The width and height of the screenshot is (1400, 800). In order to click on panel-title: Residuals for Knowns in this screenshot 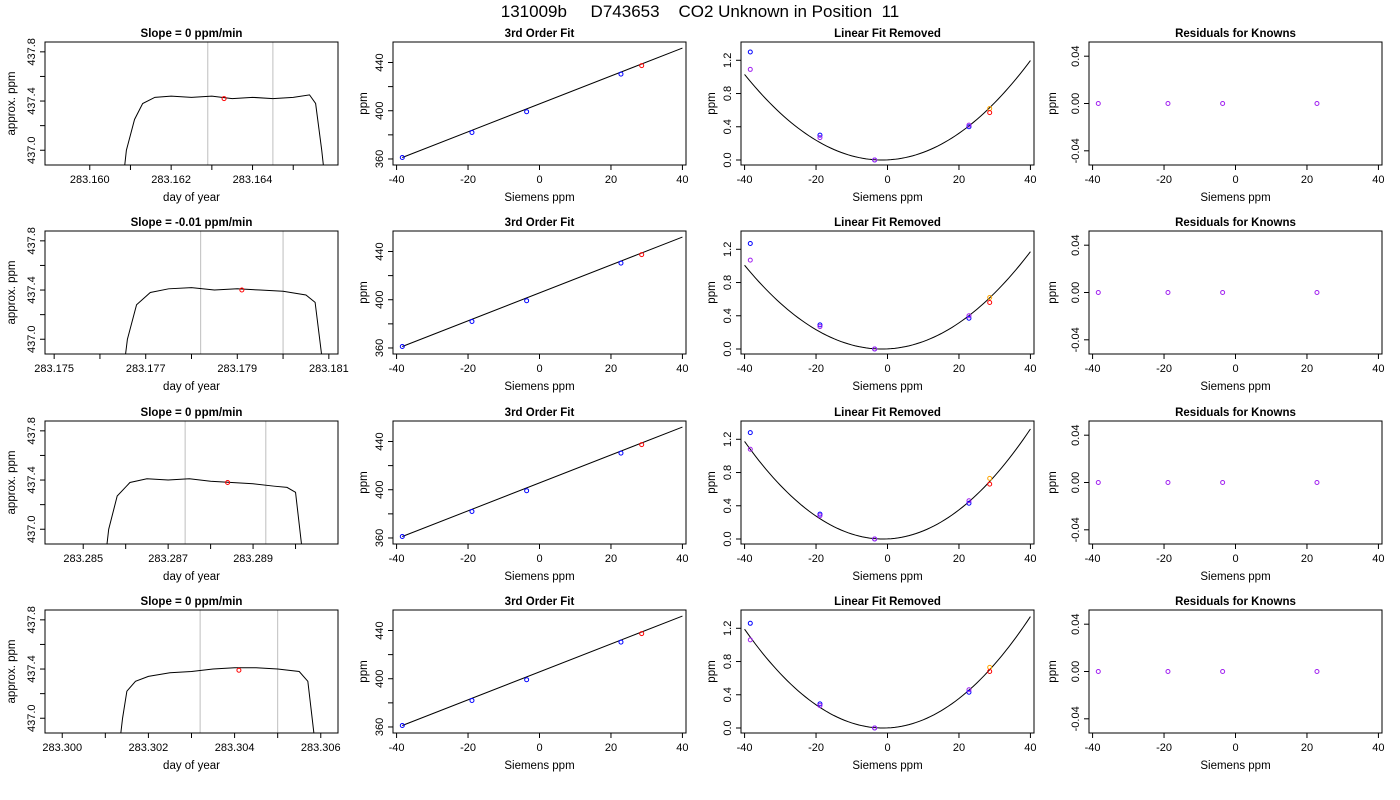, I will do `click(1235, 223)`.